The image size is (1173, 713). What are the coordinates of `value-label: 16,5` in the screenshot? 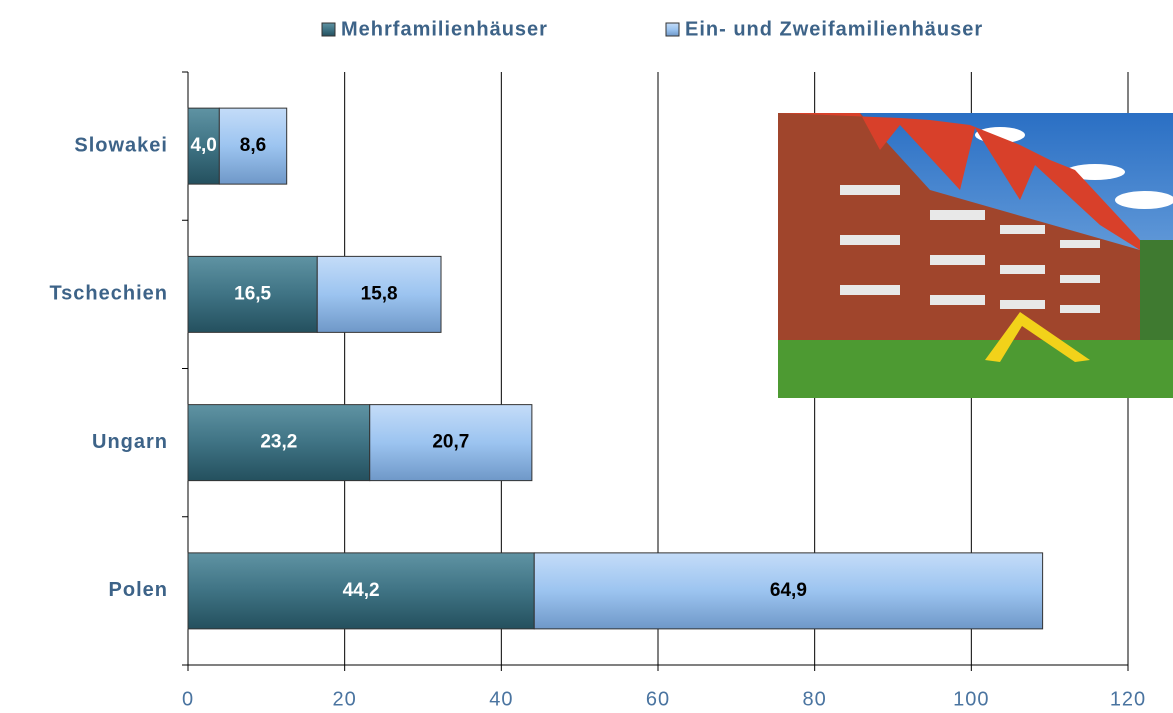 It's located at (252, 293).